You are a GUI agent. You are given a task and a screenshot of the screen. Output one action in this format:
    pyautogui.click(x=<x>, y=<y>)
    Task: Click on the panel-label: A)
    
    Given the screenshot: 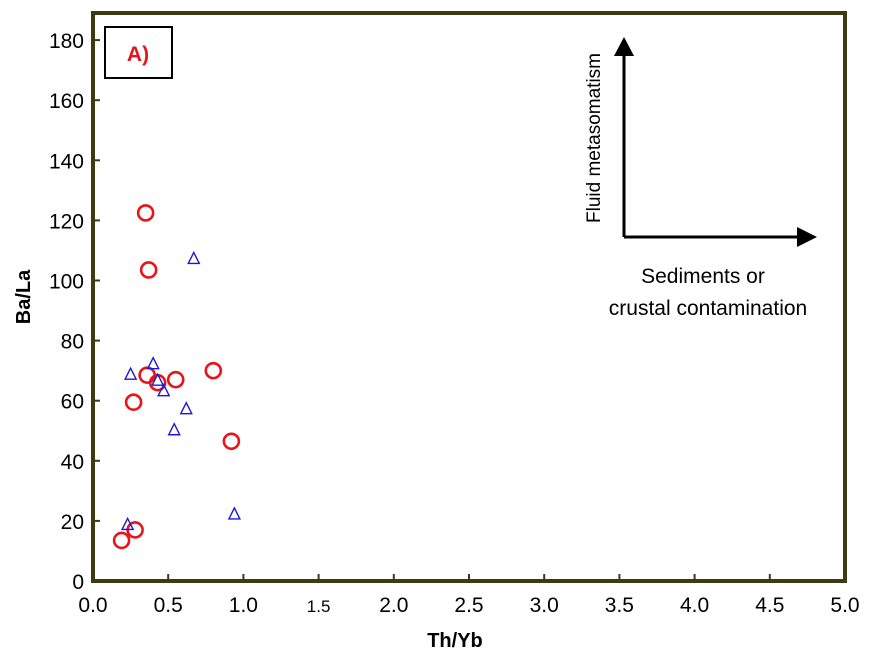 What is the action you would take?
    pyautogui.click(x=138, y=54)
    